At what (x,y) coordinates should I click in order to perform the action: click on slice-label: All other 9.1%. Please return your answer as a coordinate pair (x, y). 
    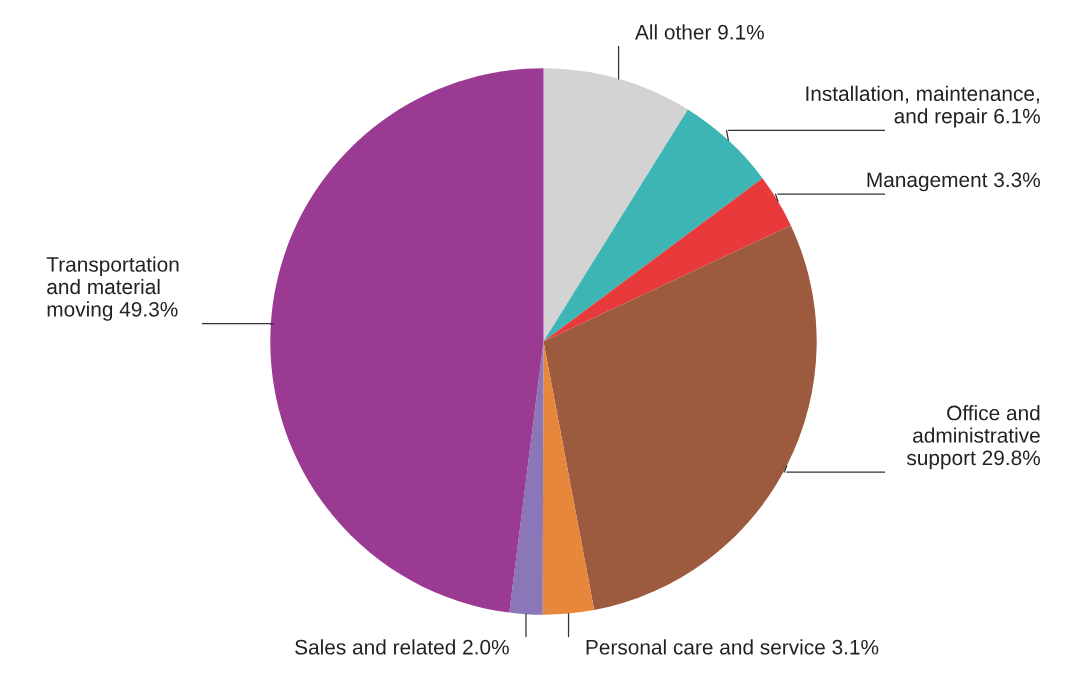
    Looking at the image, I should click on (699, 32).